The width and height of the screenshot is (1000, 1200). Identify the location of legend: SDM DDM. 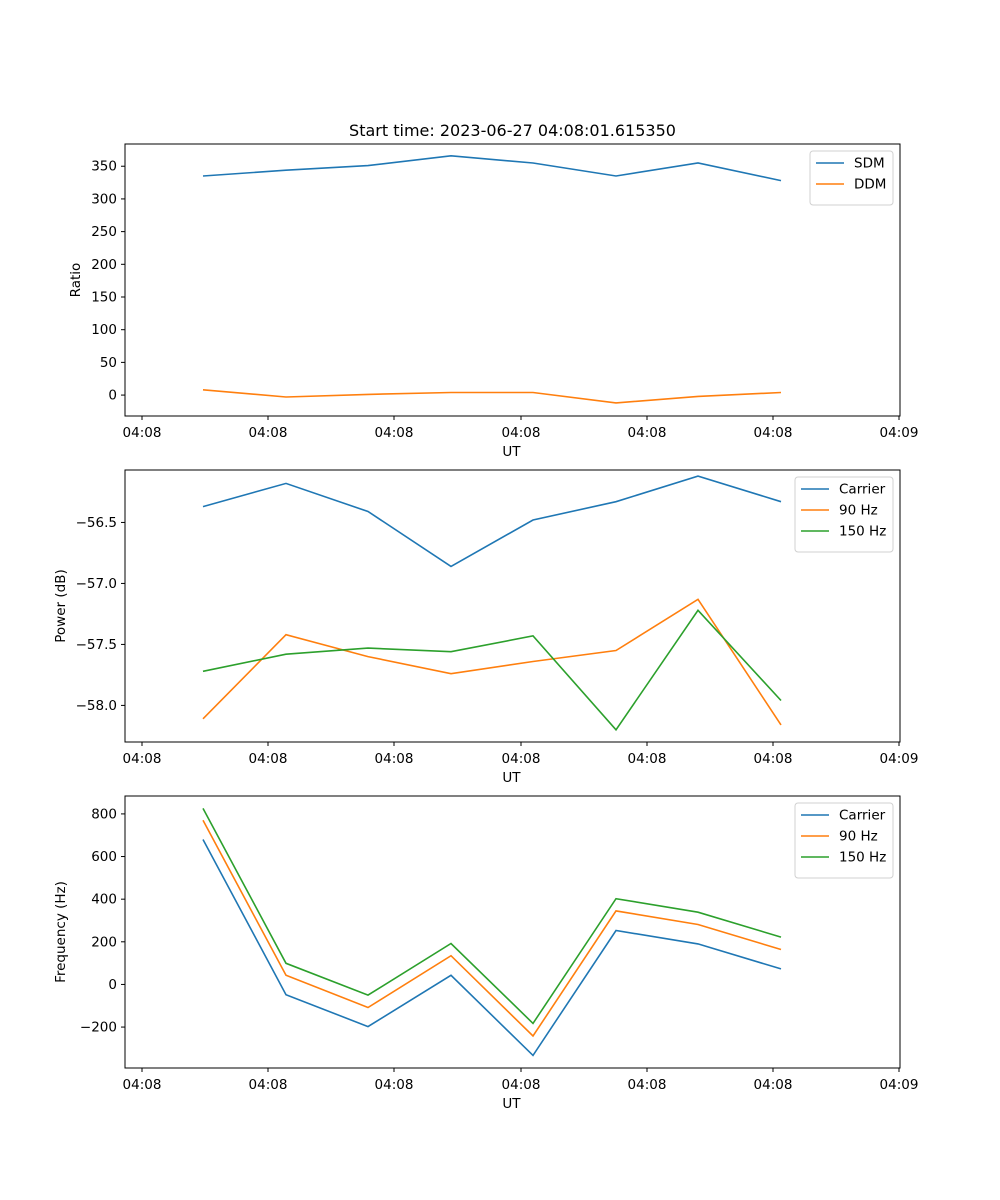
(851, 178).